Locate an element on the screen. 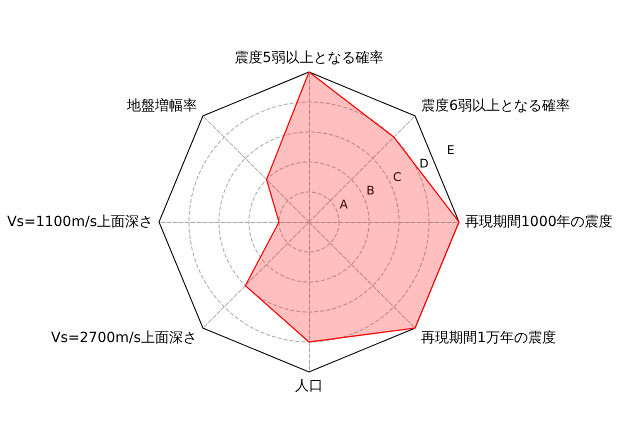 The image size is (618, 446). spoke-label: Vs=1100m/s上面深さ is located at coordinates (80, 222).